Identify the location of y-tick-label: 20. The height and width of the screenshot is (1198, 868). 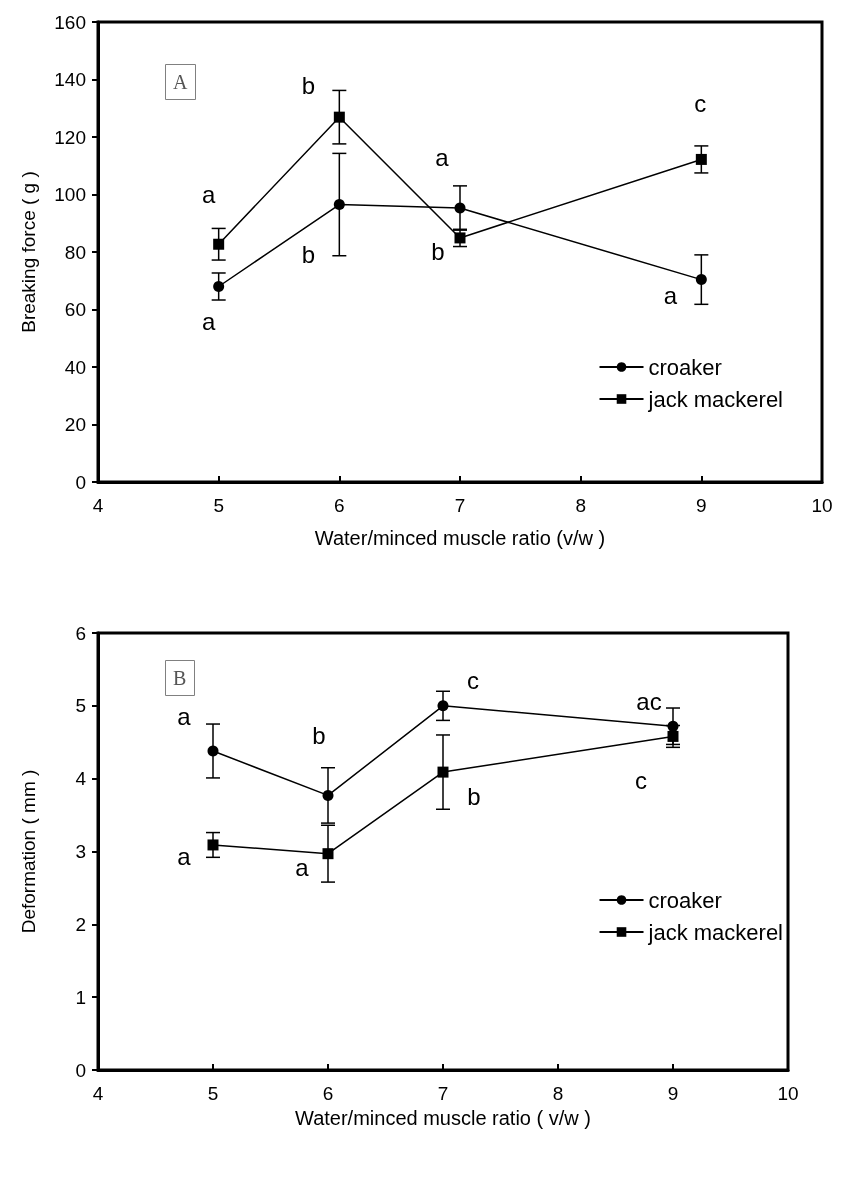
(75, 424).